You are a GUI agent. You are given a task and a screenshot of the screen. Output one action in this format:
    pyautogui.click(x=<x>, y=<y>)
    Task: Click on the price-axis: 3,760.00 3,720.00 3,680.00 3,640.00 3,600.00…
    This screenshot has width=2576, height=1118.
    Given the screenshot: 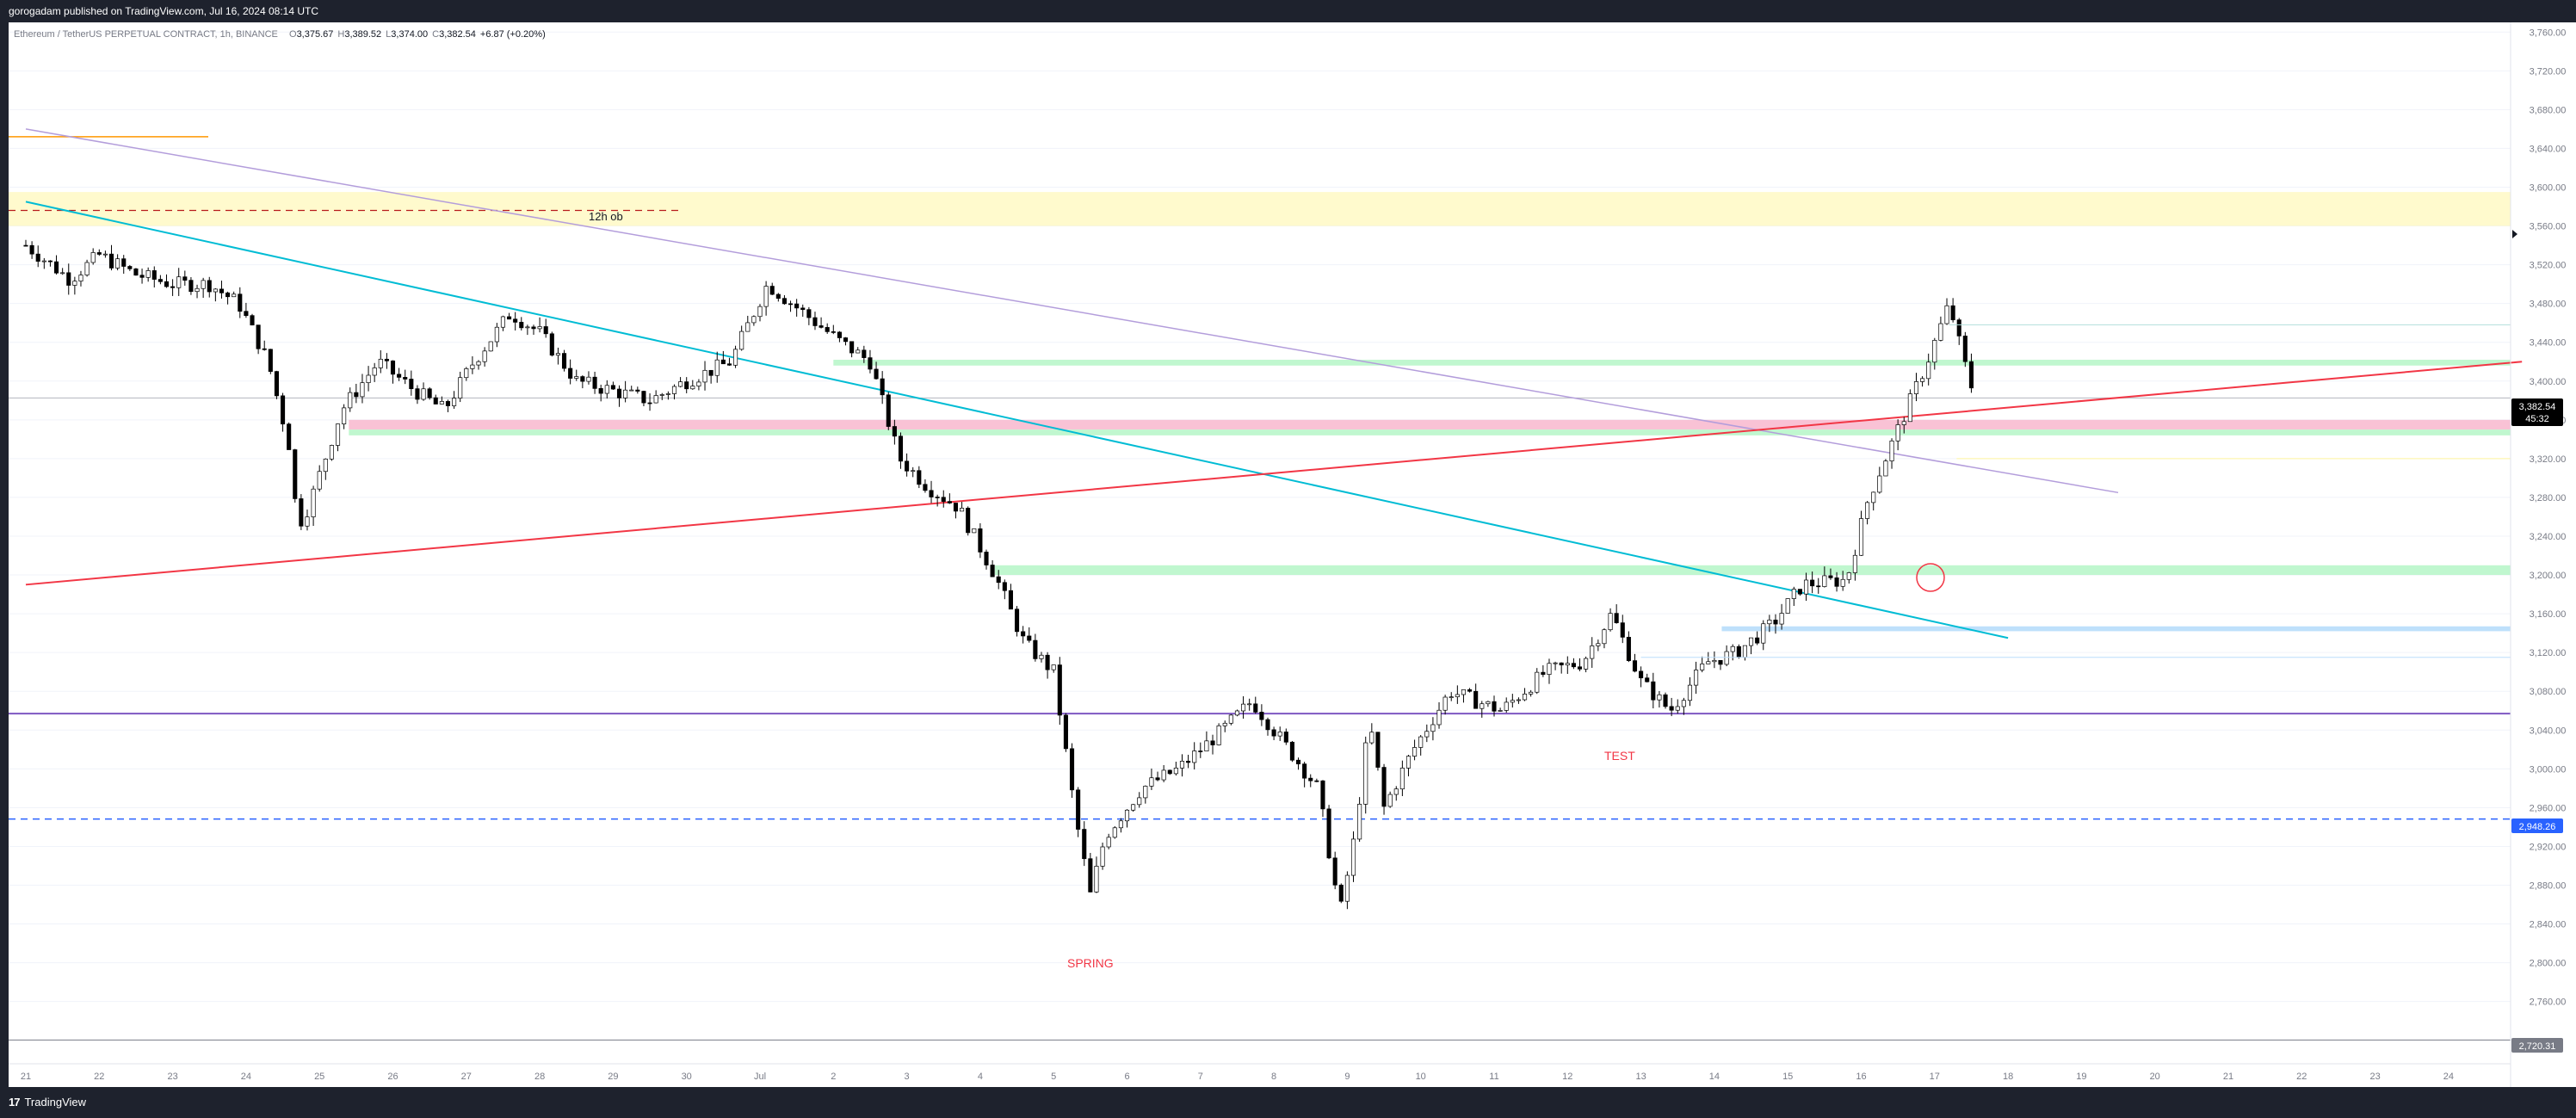 What is the action you would take?
    pyautogui.click(x=2538, y=554)
    